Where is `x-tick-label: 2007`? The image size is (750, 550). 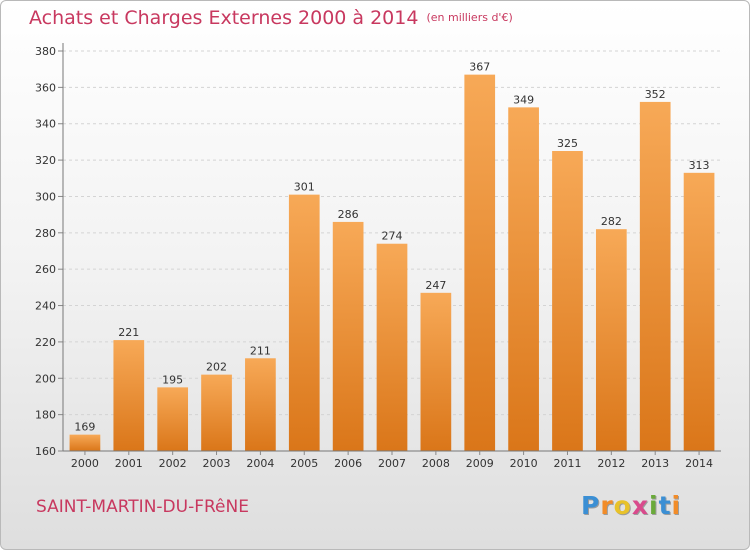
x-tick-label: 2007 is located at coordinates (392, 463).